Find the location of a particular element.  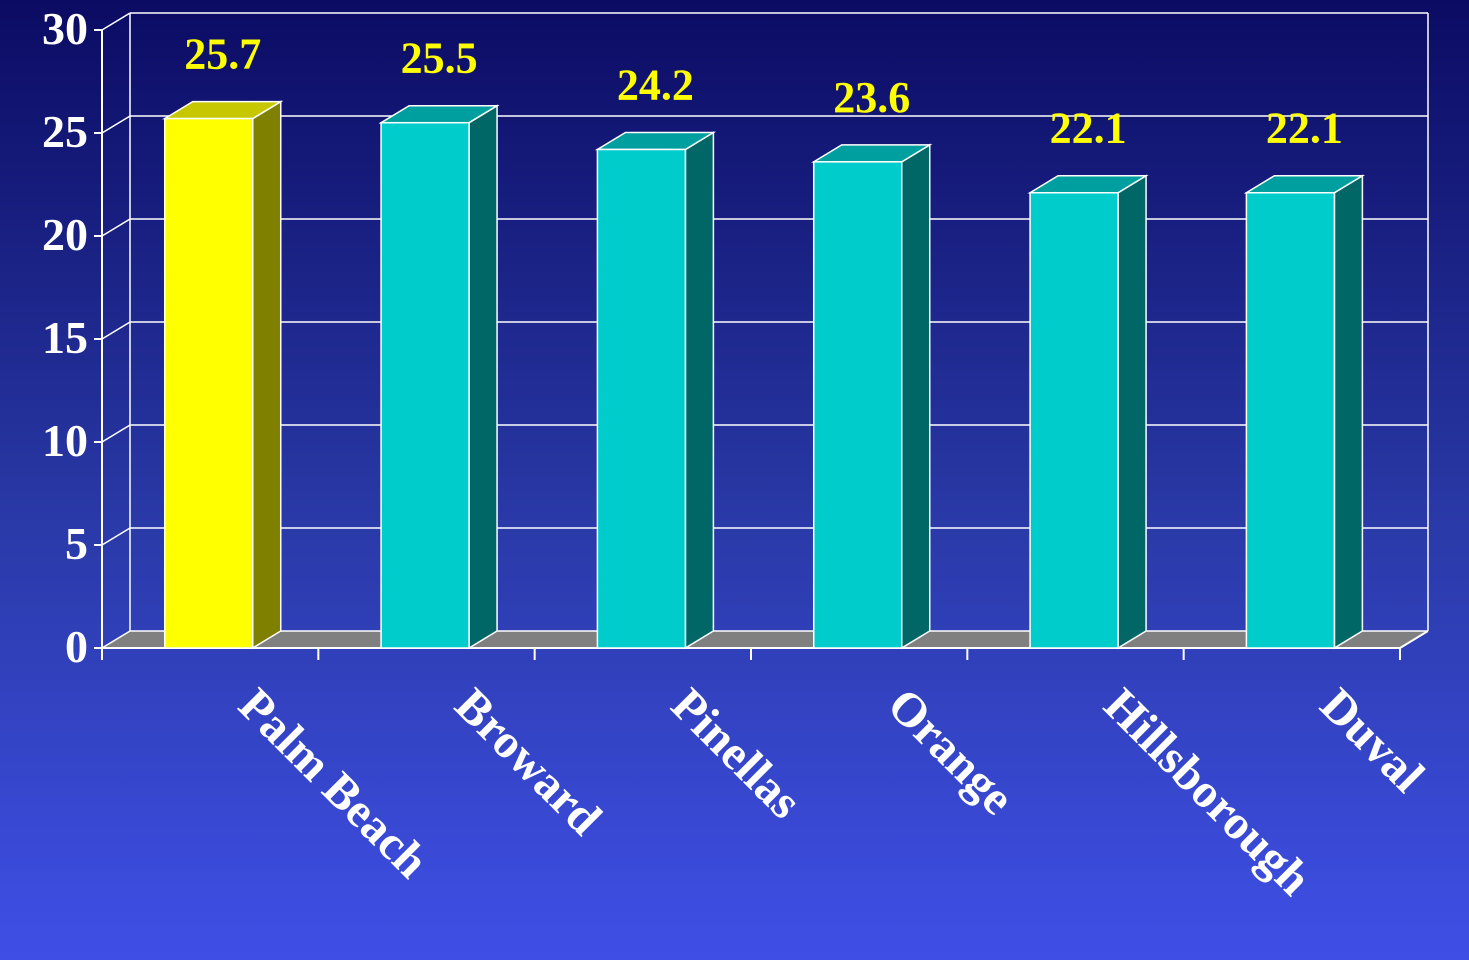

y-tick-label-3: 15 is located at coordinates (65, 337).